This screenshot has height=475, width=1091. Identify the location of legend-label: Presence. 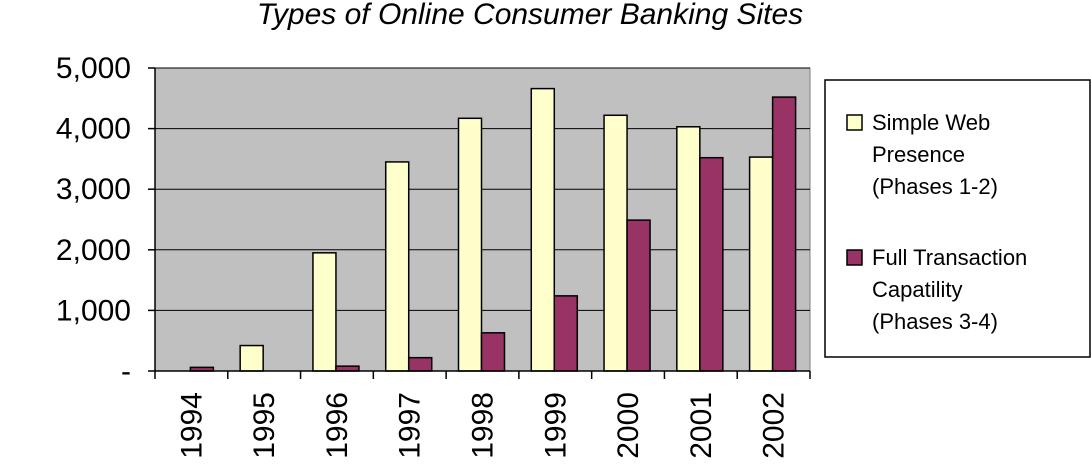
(918, 154).